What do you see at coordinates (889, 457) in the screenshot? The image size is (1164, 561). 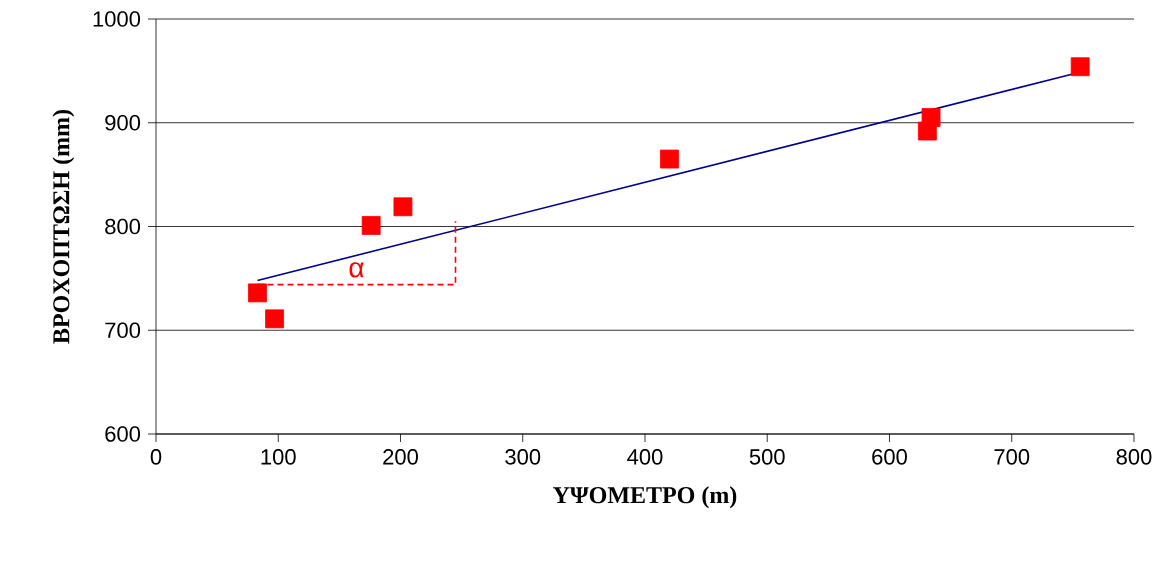 I see `x-tick-label: 600` at bounding box center [889, 457].